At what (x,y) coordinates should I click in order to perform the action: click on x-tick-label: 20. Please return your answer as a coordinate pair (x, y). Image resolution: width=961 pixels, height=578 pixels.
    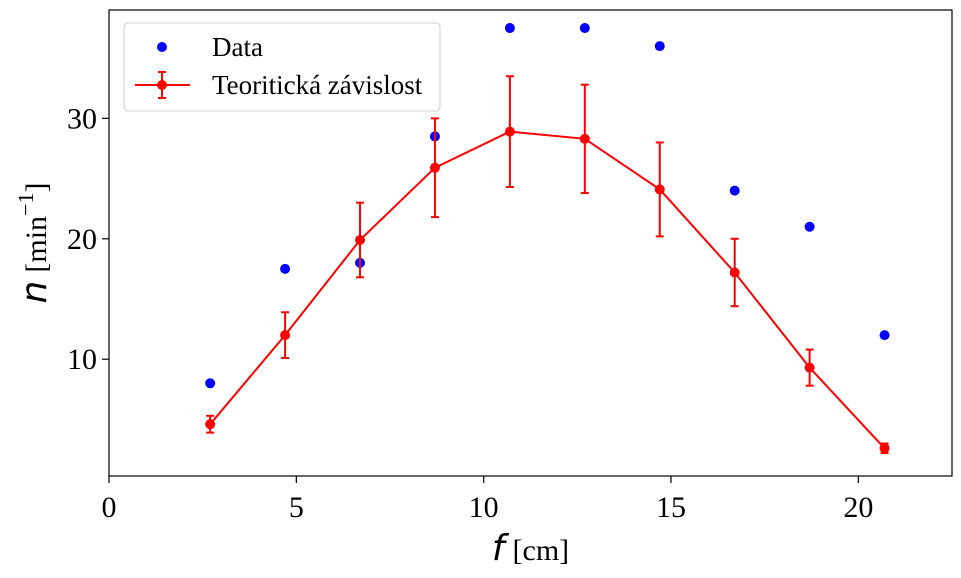
    Looking at the image, I should click on (858, 507).